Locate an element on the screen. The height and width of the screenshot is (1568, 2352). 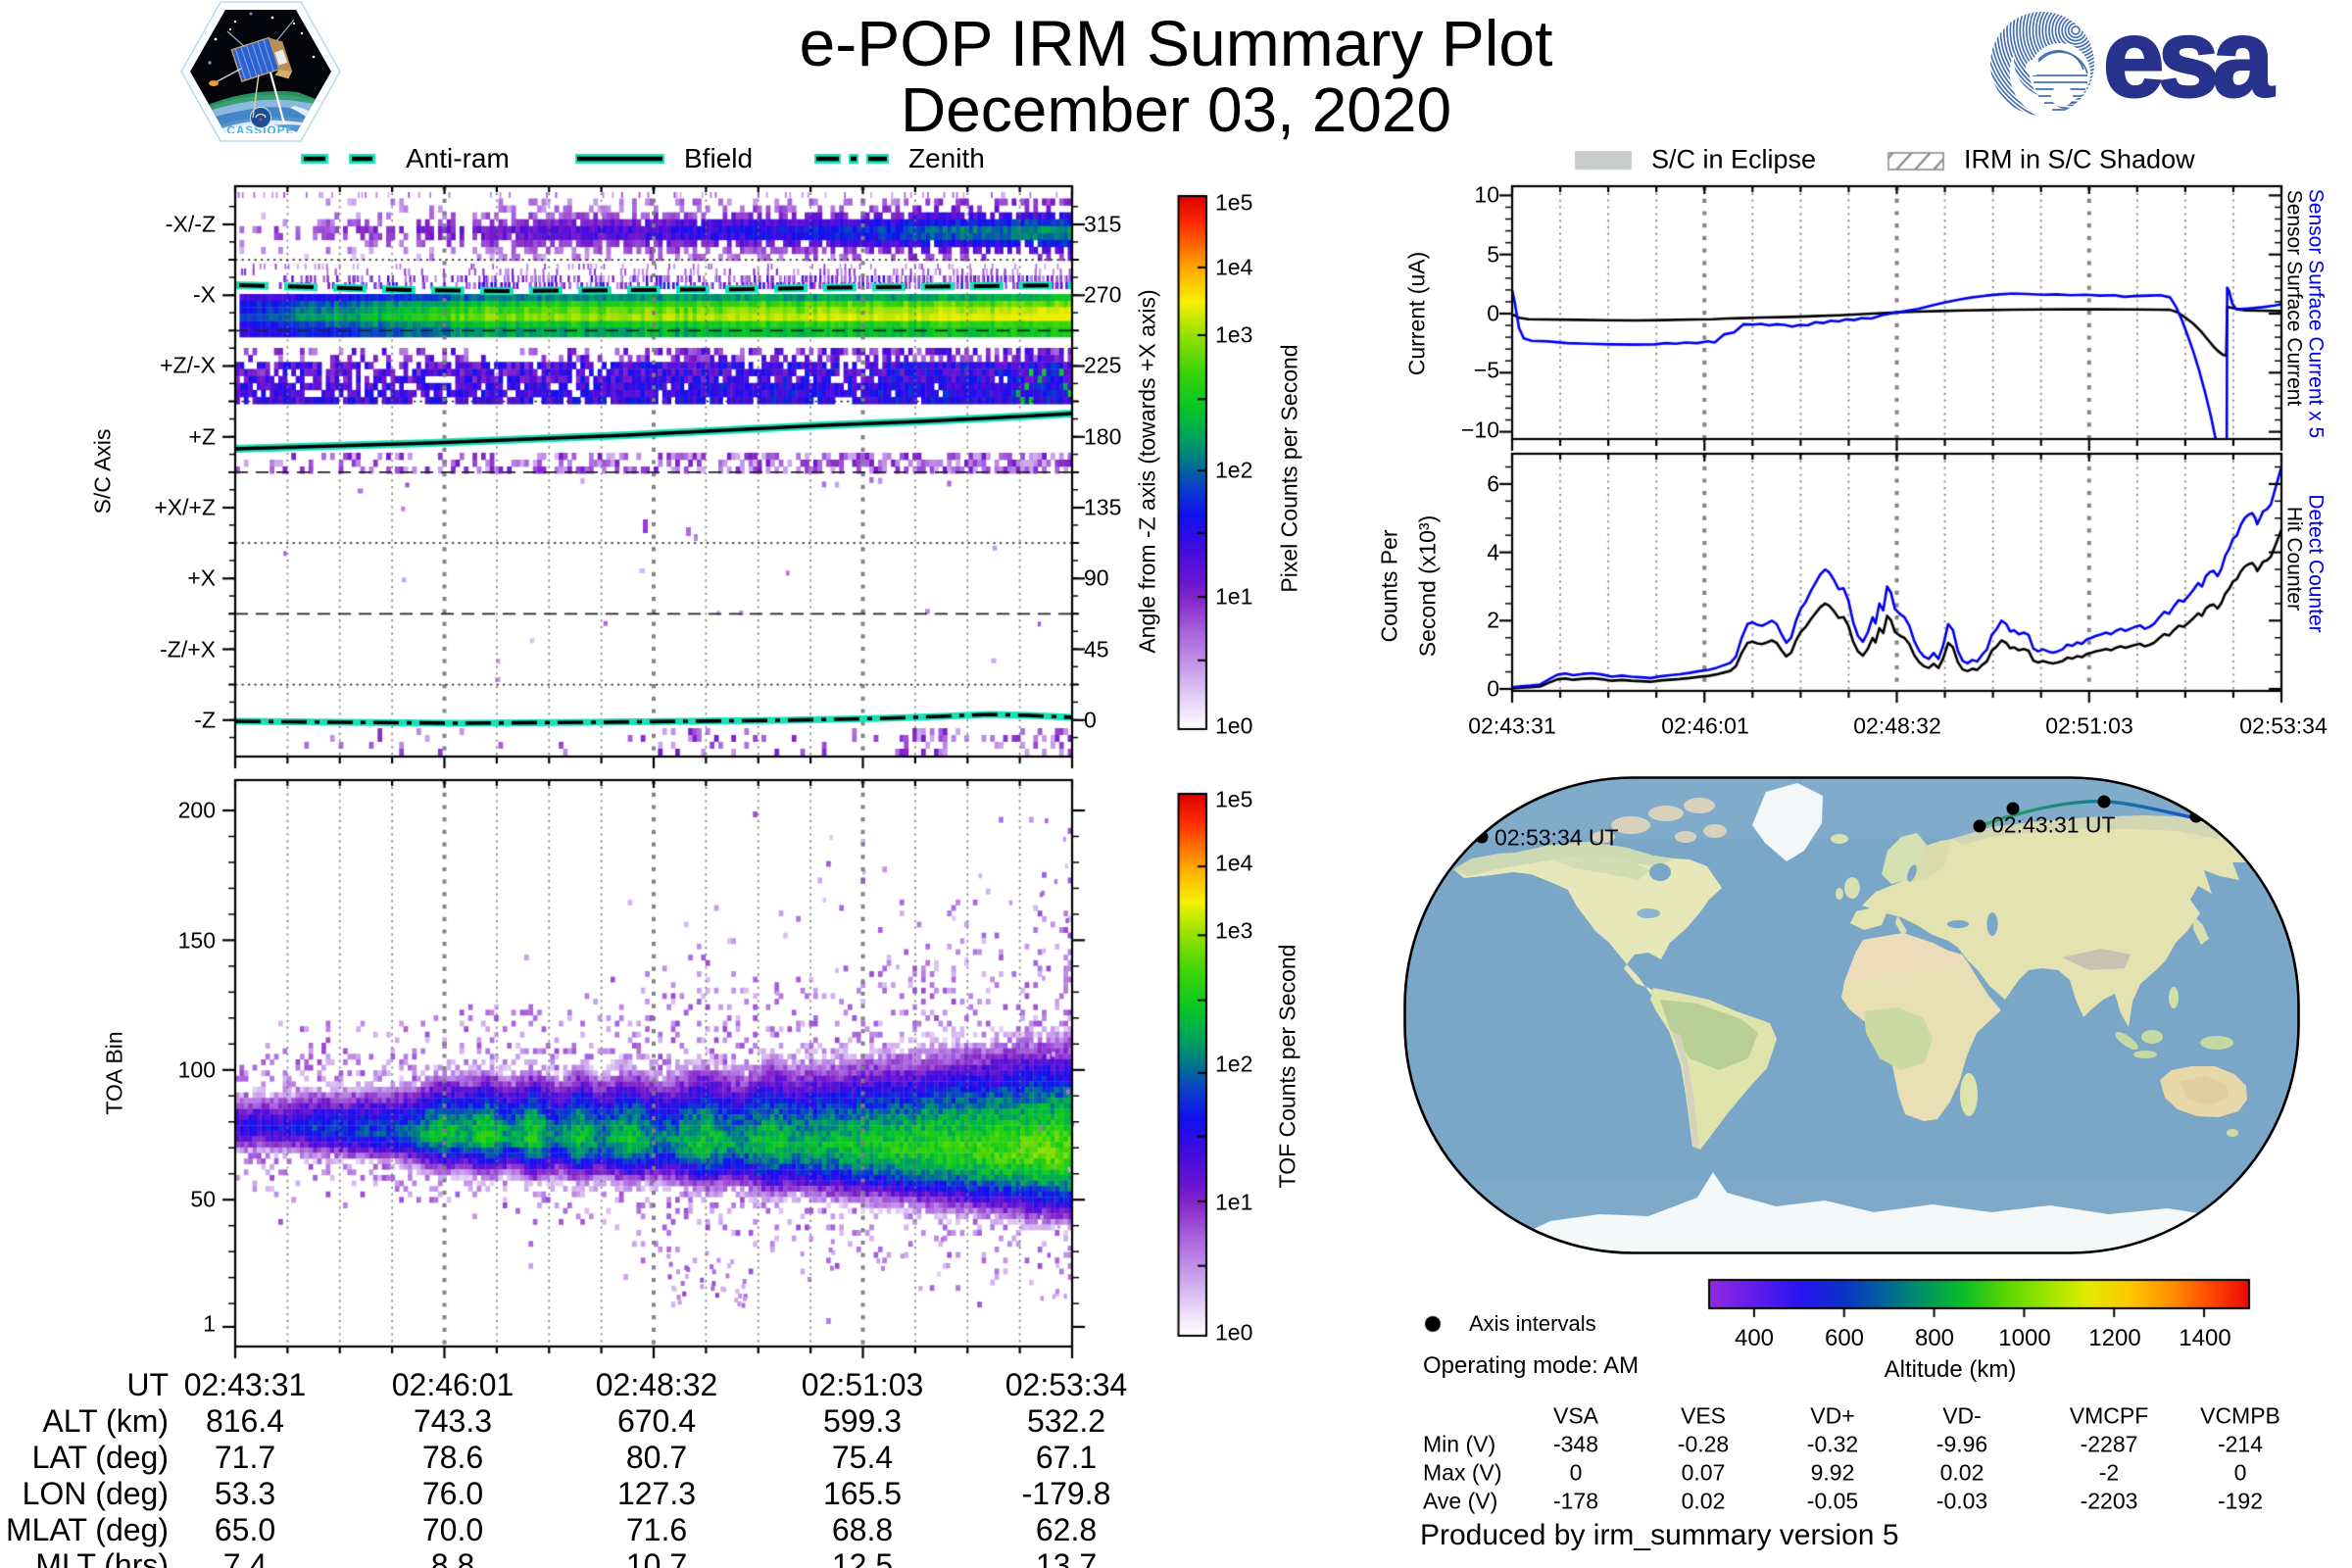
svg-text: esa is located at coordinates (2189, 62).